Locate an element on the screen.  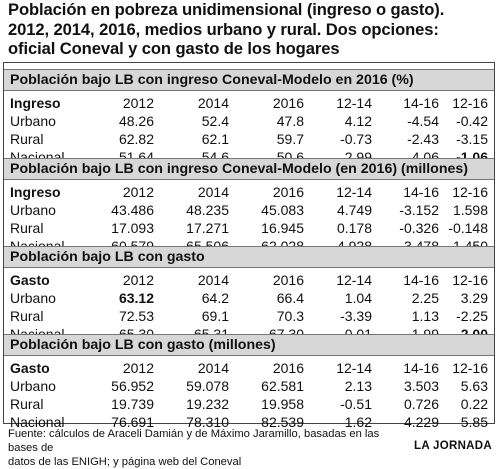
table-row: Rural 72.53 69.1 70.3 -3.39 1.13 -2.25 is located at coordinates (249, 316).